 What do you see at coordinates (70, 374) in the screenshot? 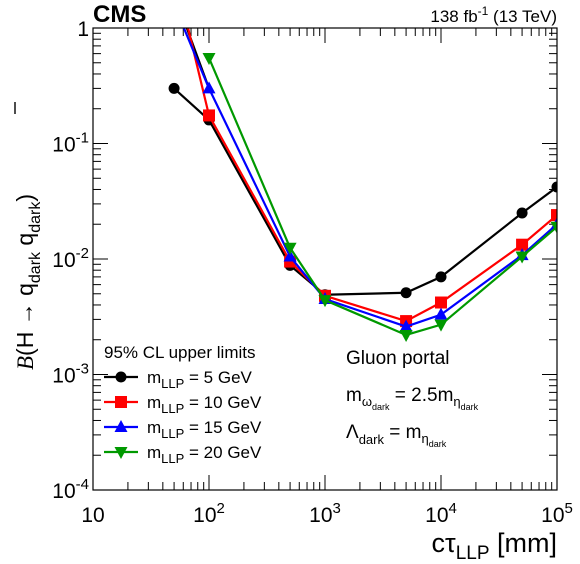
I see `y-tick-label: 10⁻³` at bounding box center [70, 374].